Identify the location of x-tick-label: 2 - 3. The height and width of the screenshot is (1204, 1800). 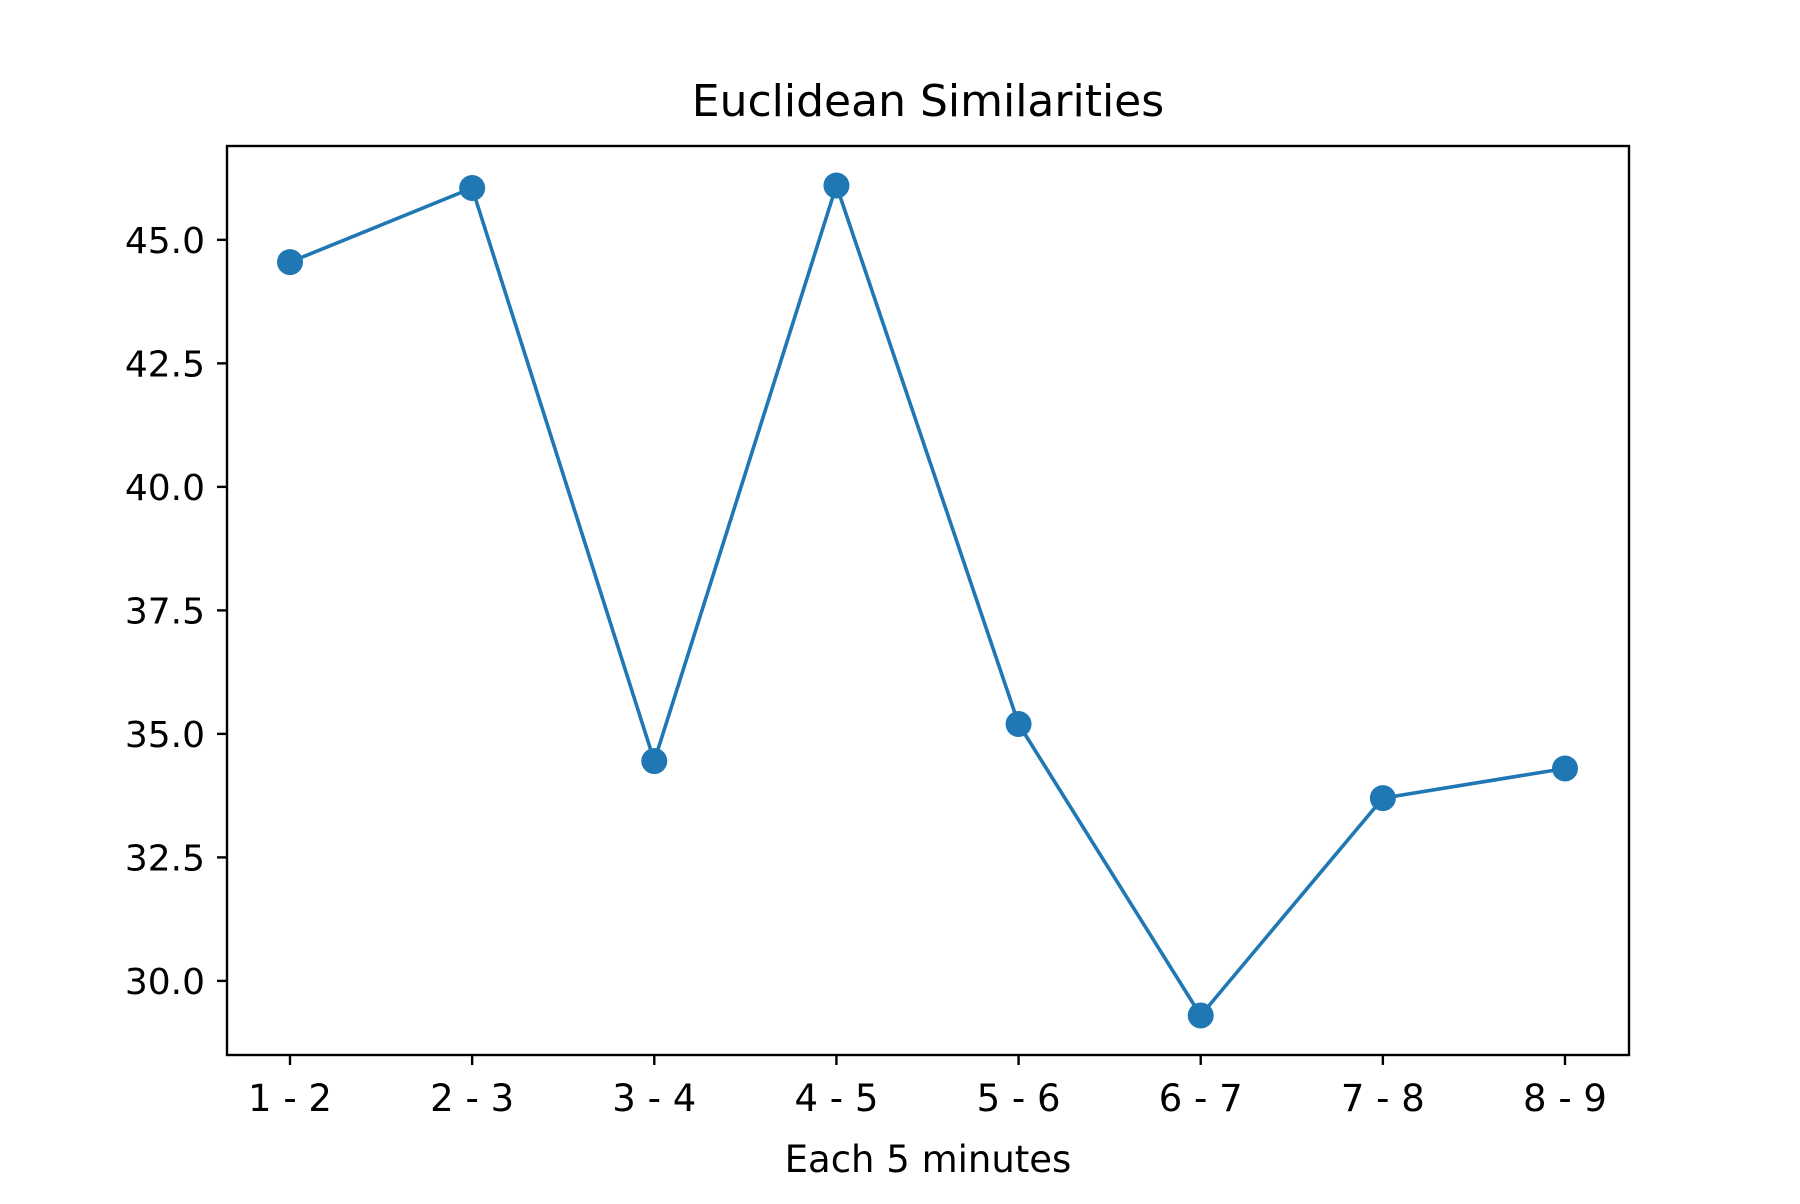
(472, 1098).